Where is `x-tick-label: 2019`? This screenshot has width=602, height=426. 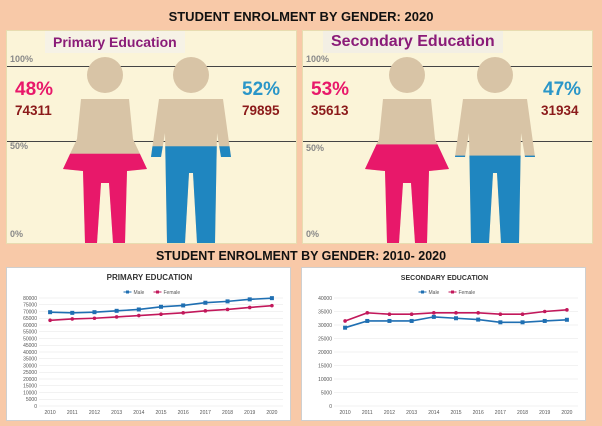 x-tick-label: 2019 is located at coordinates (544, 413).